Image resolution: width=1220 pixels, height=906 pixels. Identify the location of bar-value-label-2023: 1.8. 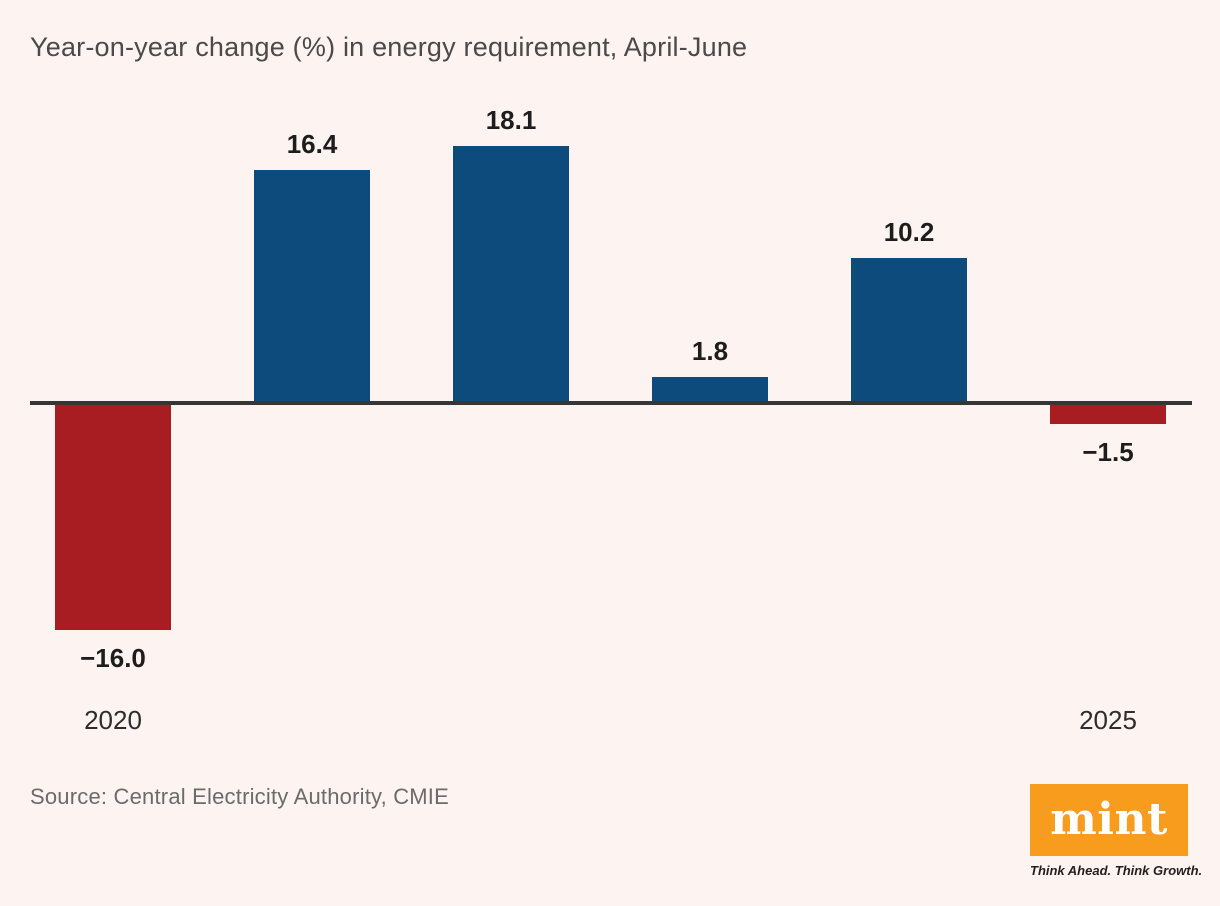
(710, 351).